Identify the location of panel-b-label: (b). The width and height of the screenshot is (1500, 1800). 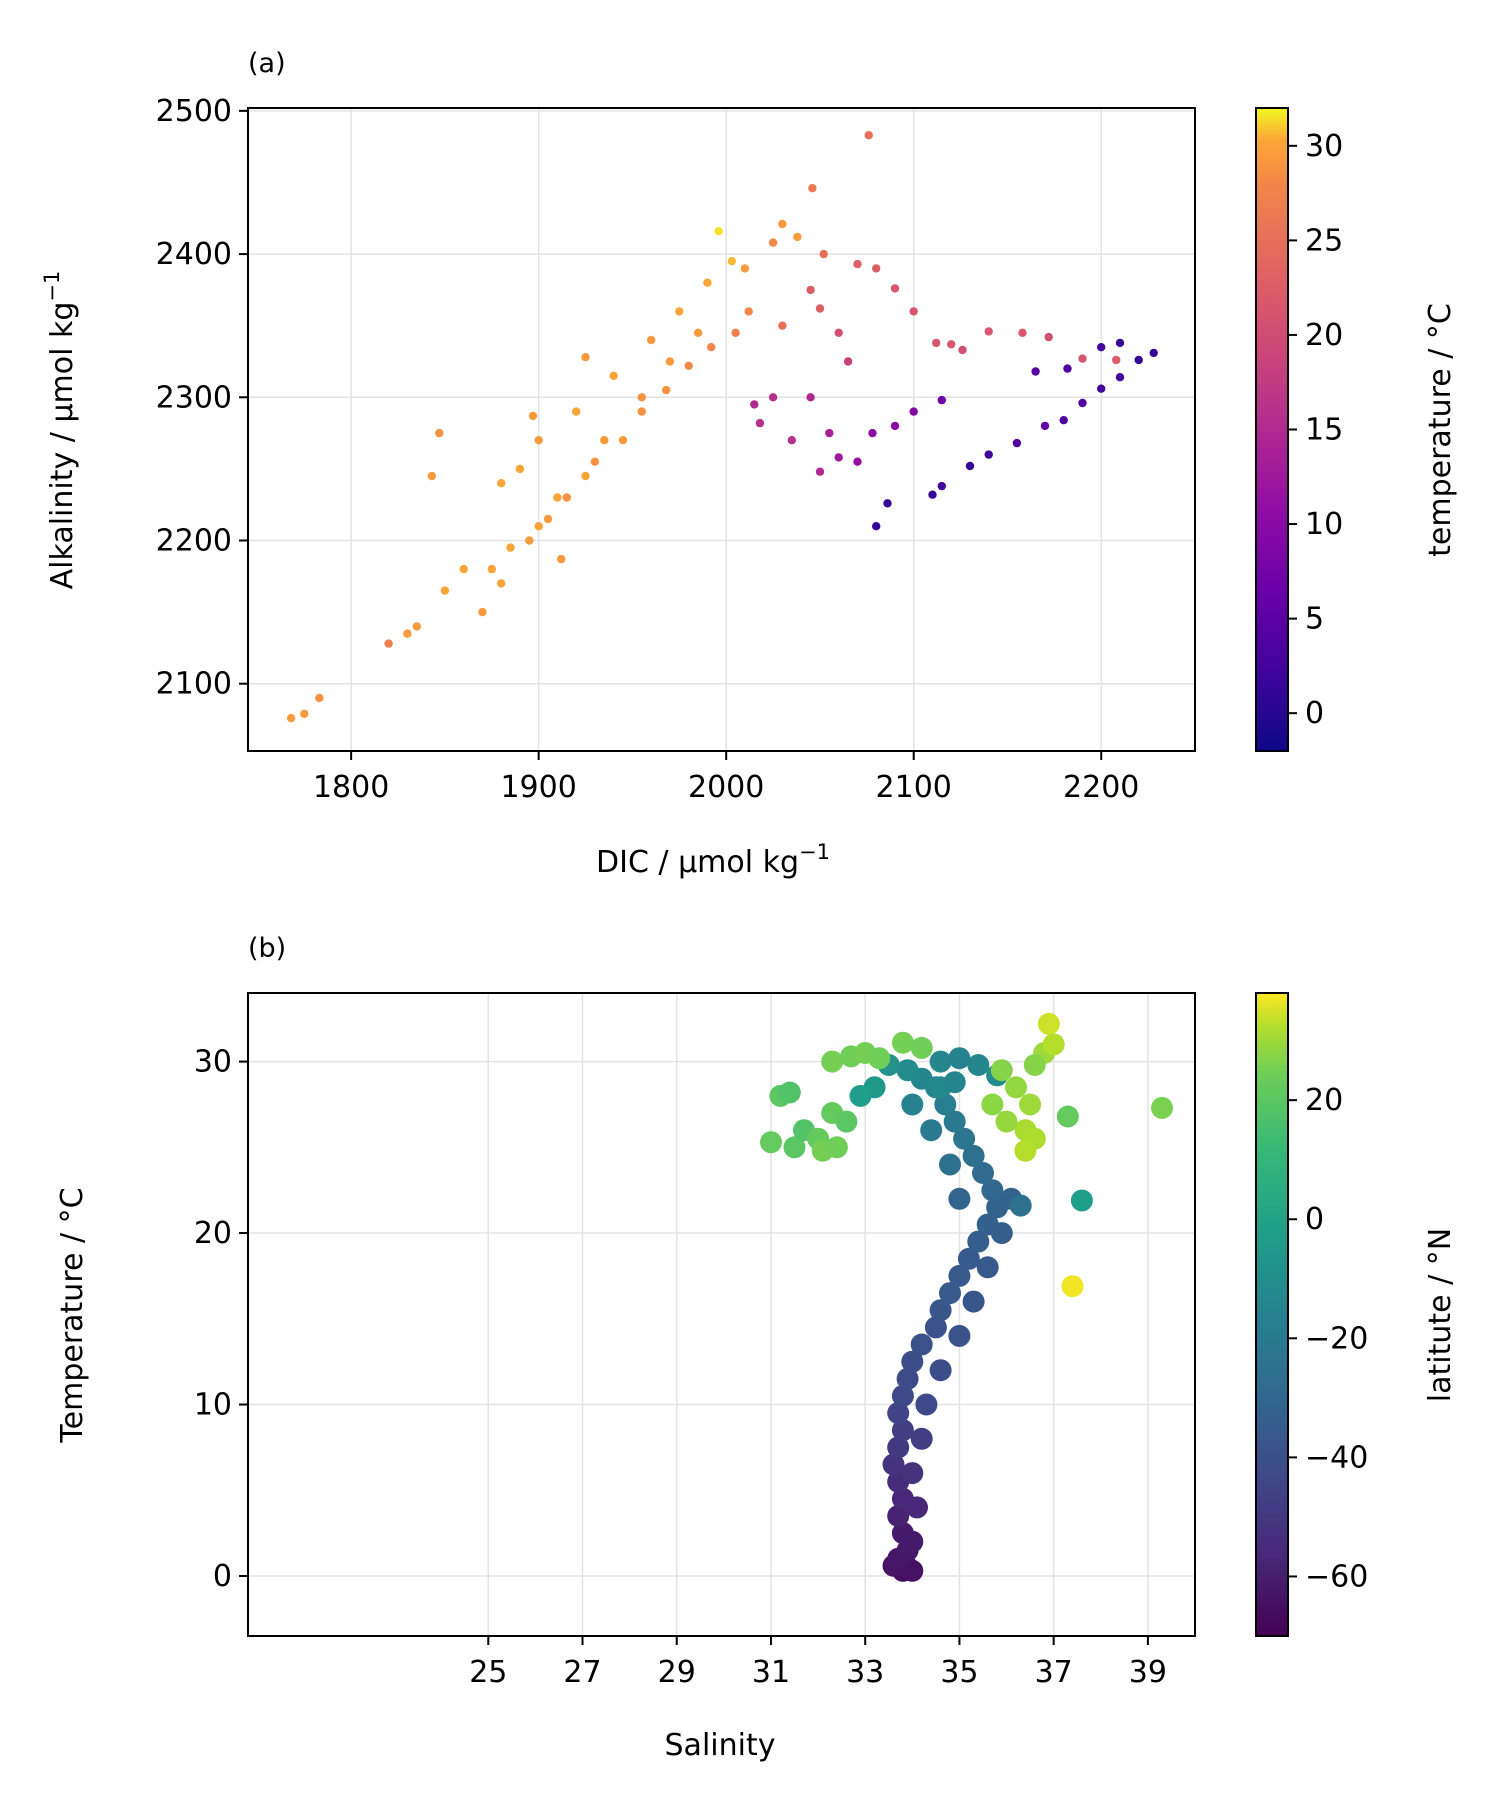
(267, 948).